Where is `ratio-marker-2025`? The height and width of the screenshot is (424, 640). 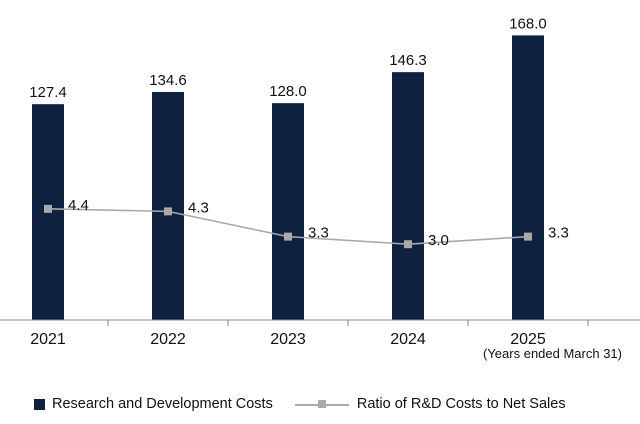
ratio-marker-2025 is located at coordinates (528, 236).